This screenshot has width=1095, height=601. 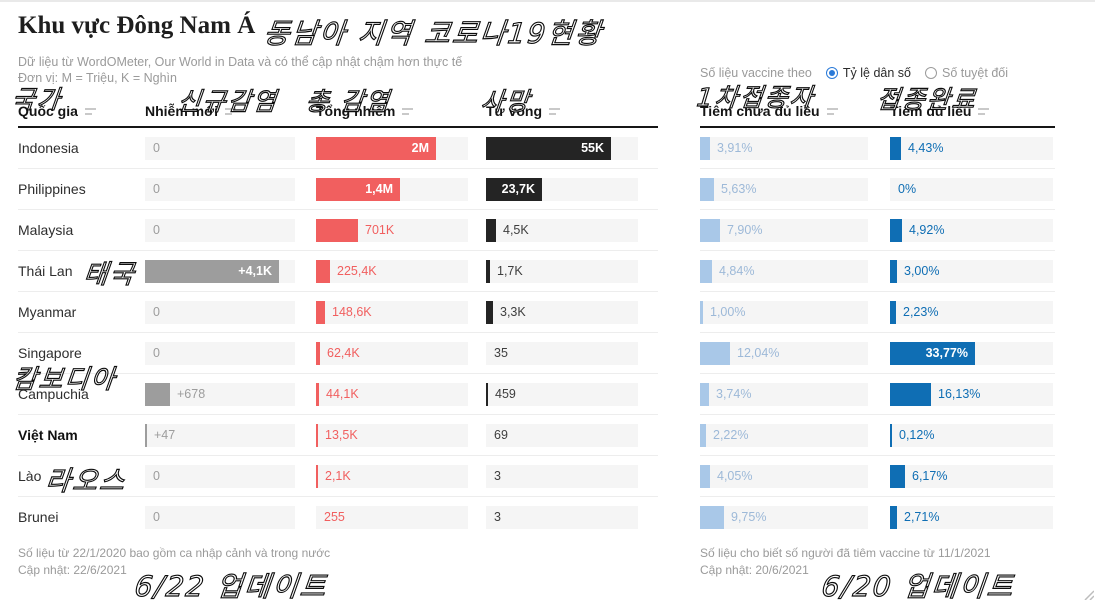 What do you see at coordinates (505, 394) in the screenshot?
I see `deaths-value: 459` at bounding box center [505, 394].